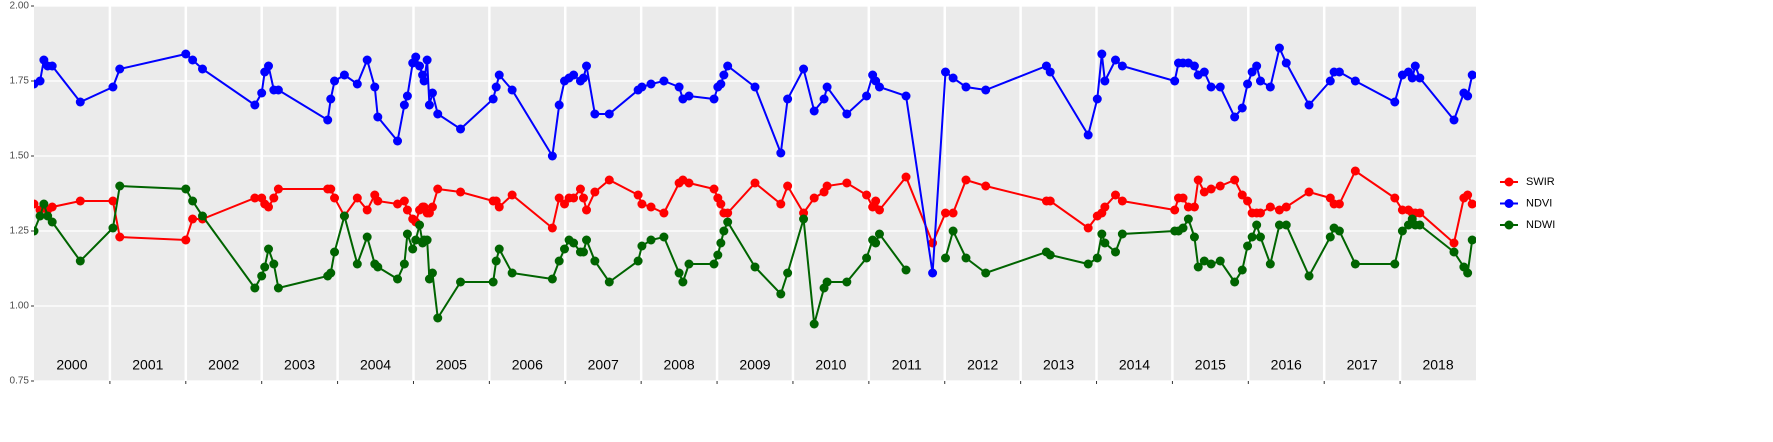 The height and width of the screenshot is (442, 1773). I want to click on year-label: 2001, so click(147, 365).